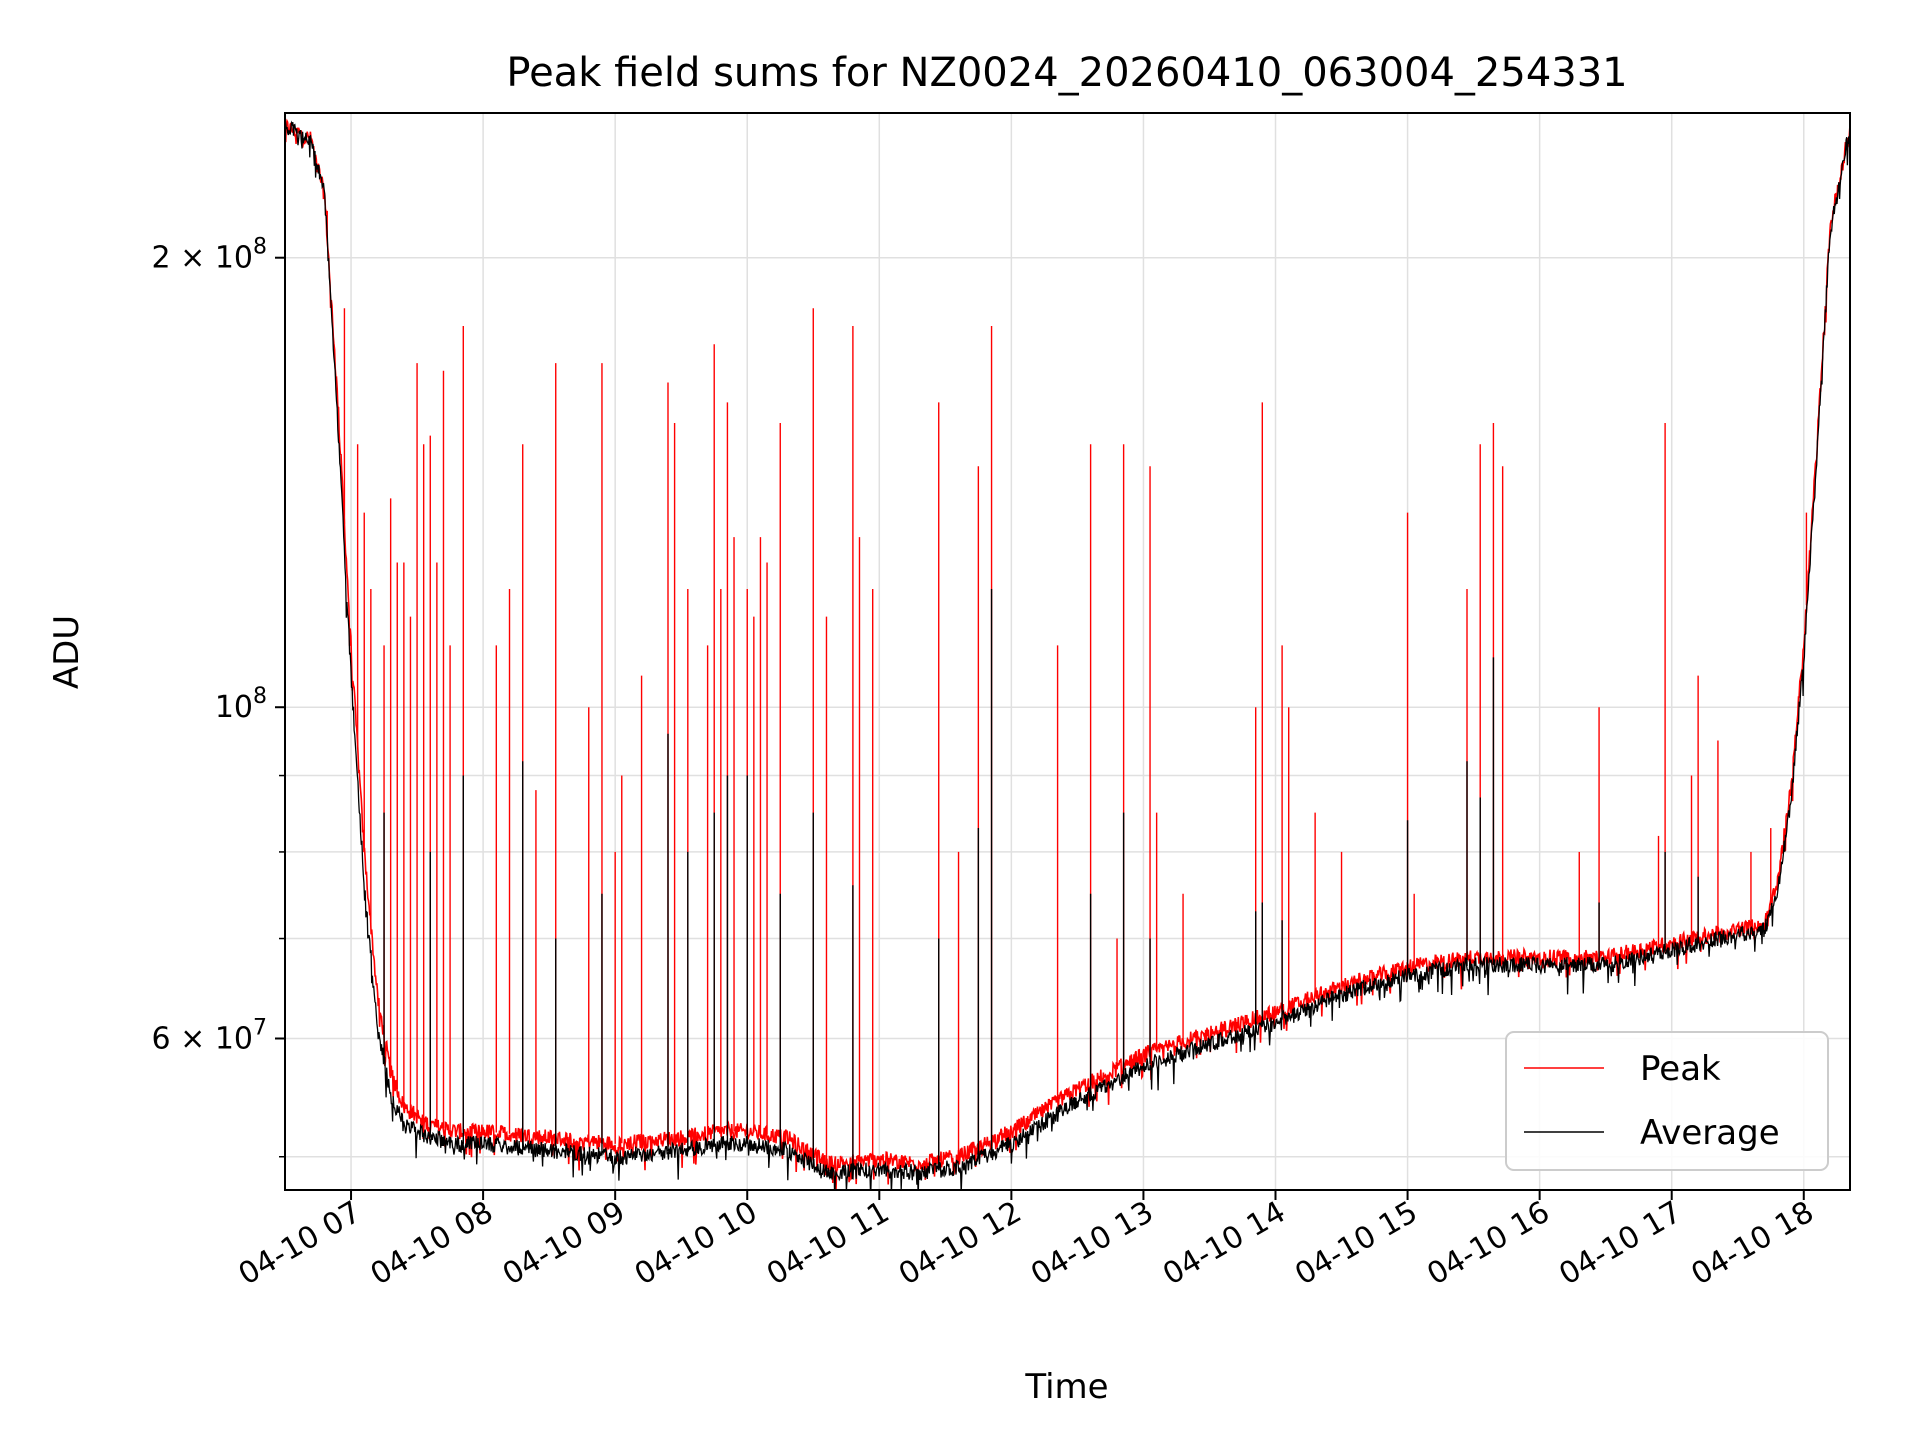 The width and height of the screenshot is (1920, 1440). Describe the element at coordinates (1710, 1133) in the screenshot. I see `legend-average-label: Average` at that location.